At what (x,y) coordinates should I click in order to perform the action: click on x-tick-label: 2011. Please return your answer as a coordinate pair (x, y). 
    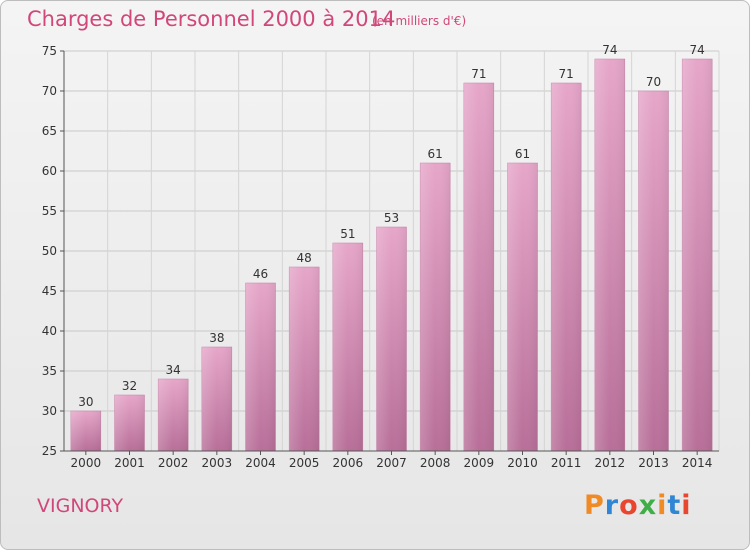
    Looking at the image, I should click on (566, 463).